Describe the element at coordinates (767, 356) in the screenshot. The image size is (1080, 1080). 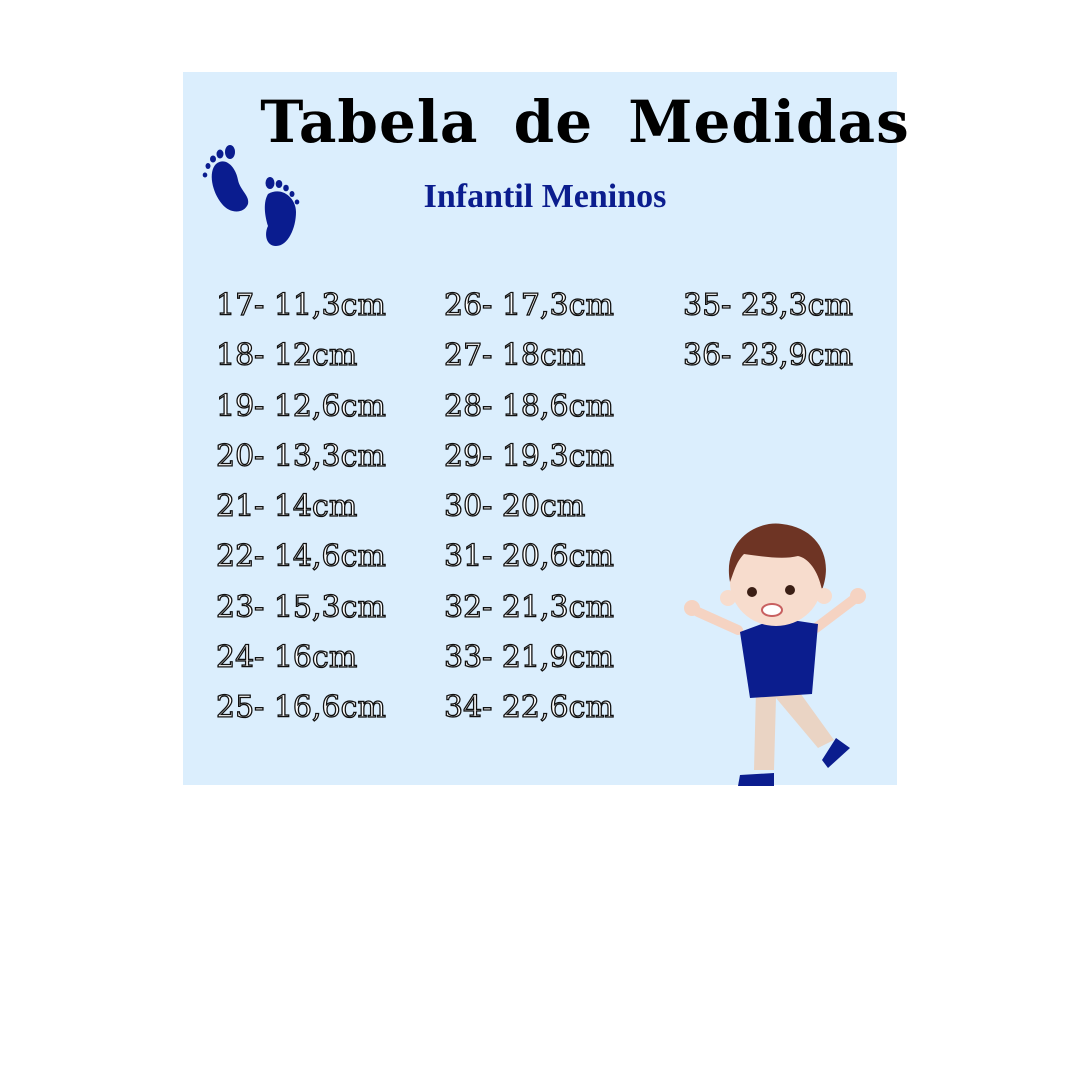
I see `size-row: 36- 23,9cm` at that location.